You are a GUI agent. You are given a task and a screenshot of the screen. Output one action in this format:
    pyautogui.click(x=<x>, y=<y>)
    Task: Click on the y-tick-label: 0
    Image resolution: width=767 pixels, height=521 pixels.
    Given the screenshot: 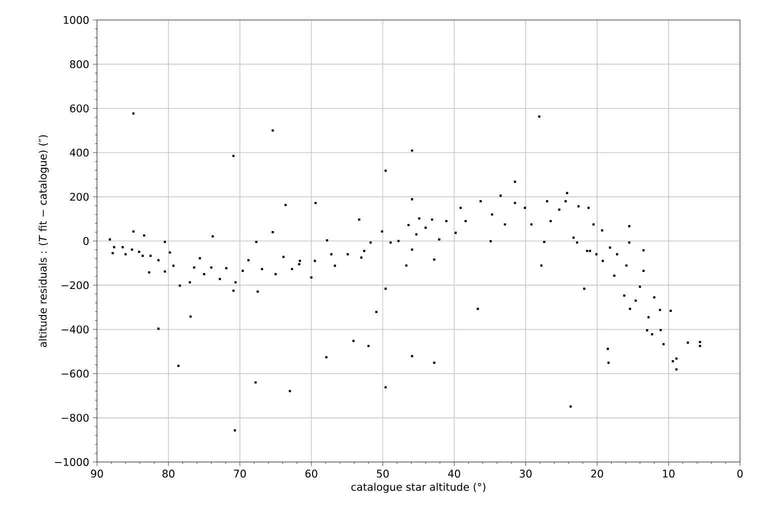 What is the action you would take?
    pyautogui.click(x=86, y=241)
    